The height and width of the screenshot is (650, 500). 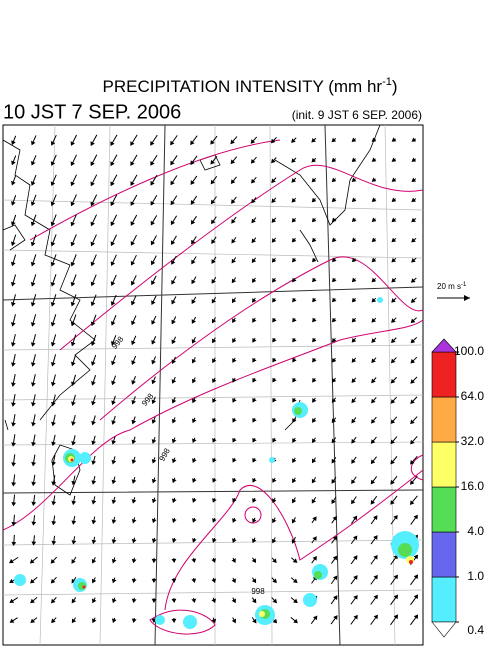 I want to click on colorbar-label: 16.0, so click(x=473, y=486).